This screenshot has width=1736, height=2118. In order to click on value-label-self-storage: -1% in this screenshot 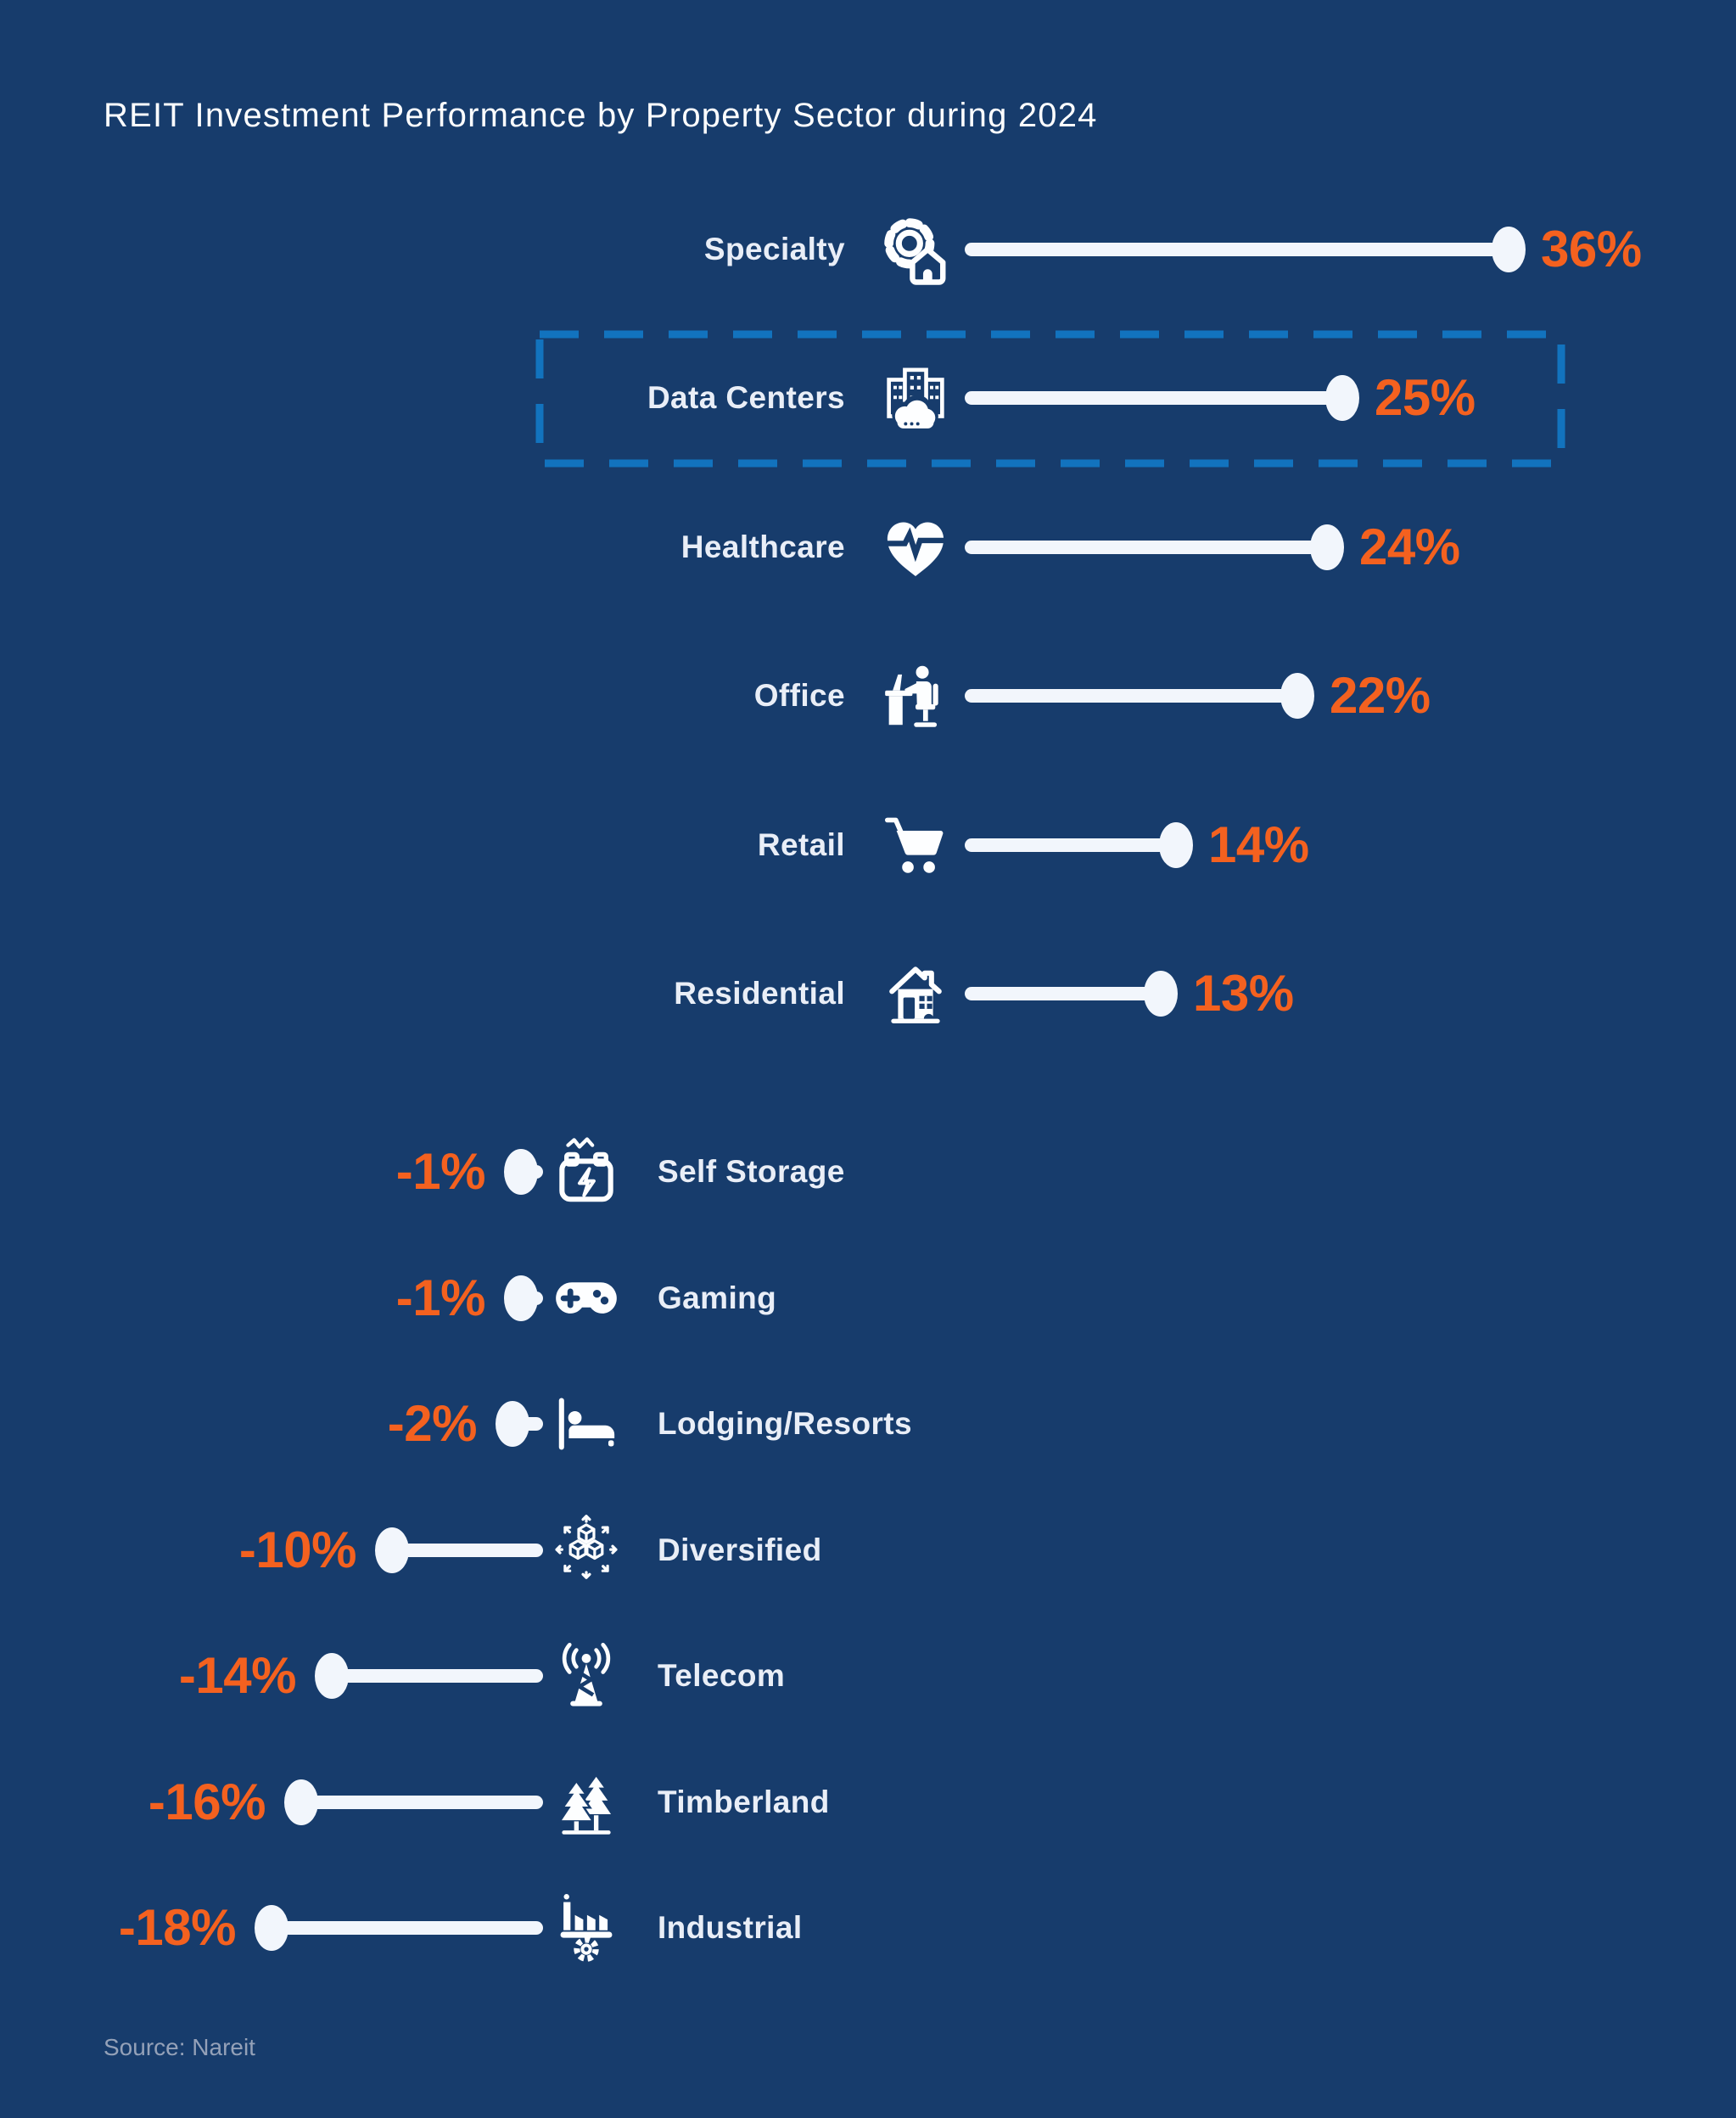, I will do `click(441, 1171)`.